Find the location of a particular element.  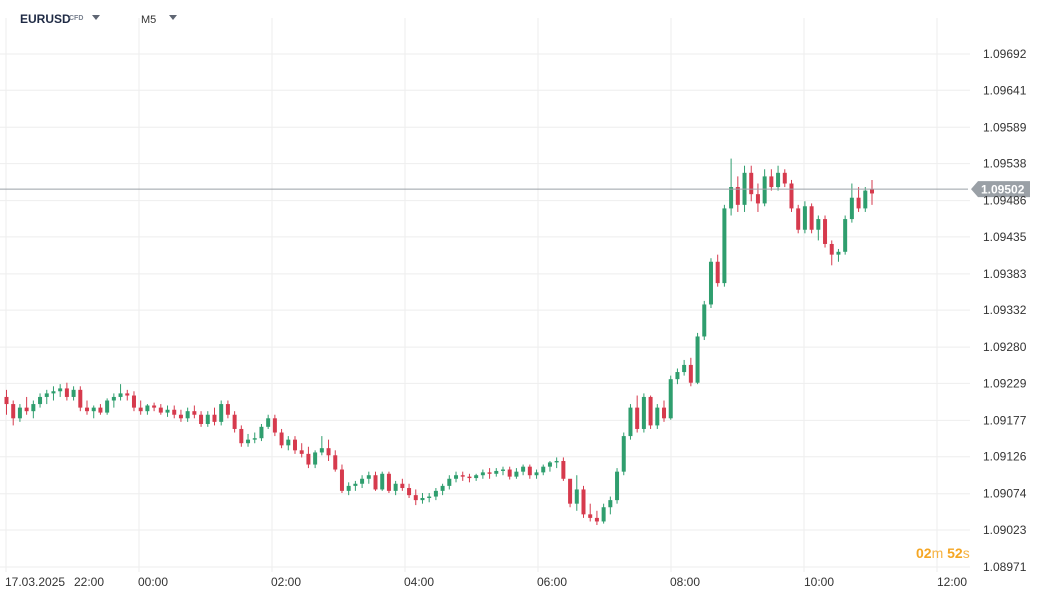

current-price-line: 1.09502 is located at coordinates (515, 189).